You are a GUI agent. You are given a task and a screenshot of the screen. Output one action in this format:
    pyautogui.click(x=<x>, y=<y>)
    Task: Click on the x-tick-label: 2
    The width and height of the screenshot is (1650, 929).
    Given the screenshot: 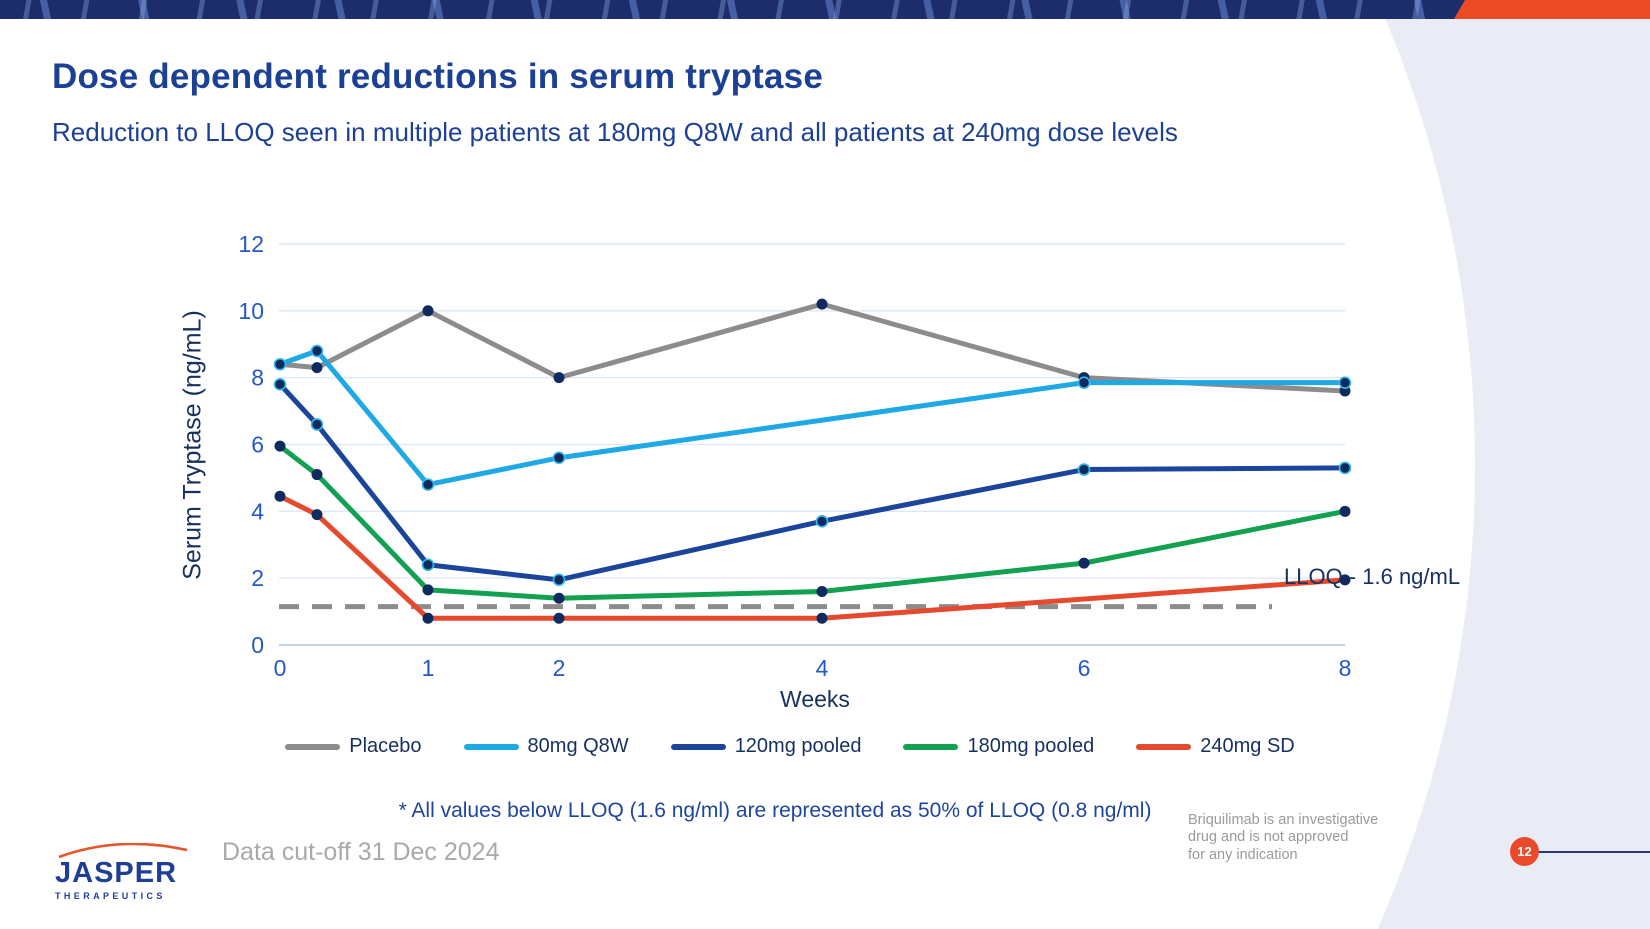 What is the action you would take?
    pyautogui.click(x=559, y=668)
    